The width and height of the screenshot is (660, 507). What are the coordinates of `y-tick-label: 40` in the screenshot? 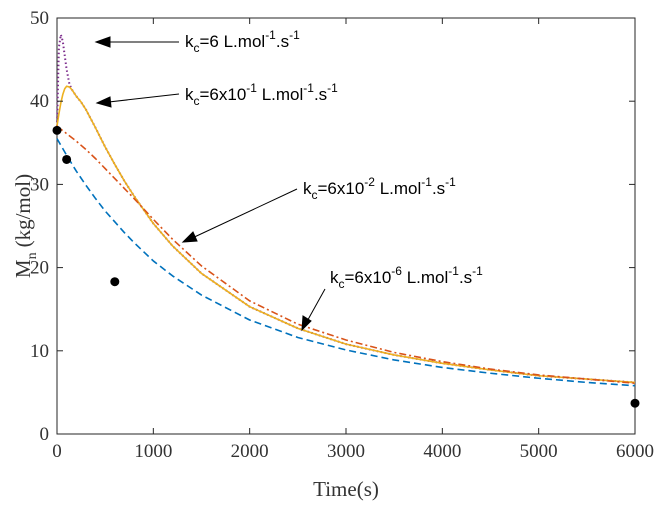 It's located at (39, 101).